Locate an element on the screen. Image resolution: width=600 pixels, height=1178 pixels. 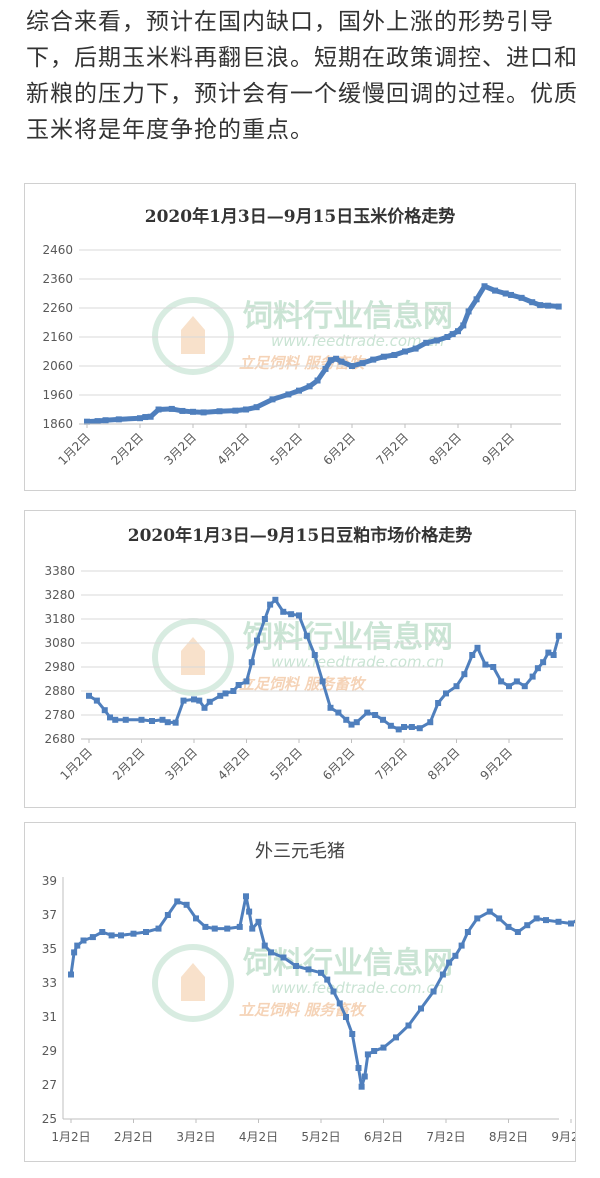
y-tick-label: 2680 is located at coordinates (59, 739).